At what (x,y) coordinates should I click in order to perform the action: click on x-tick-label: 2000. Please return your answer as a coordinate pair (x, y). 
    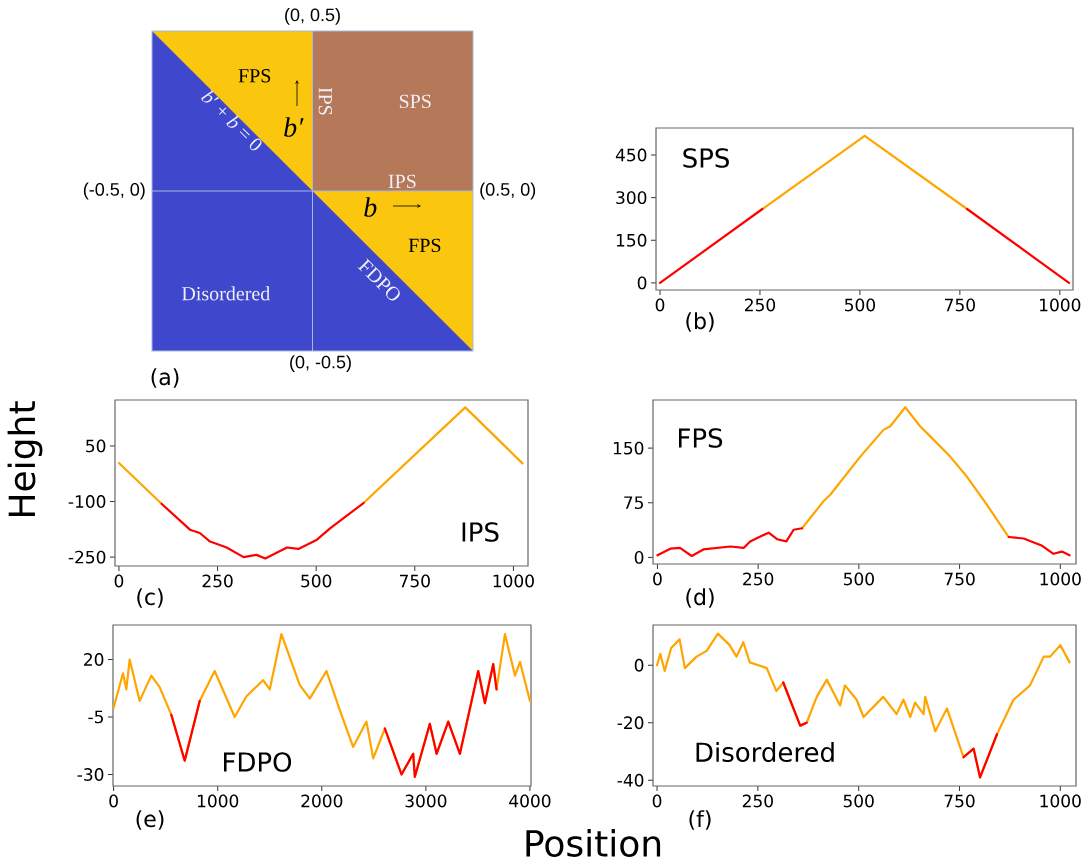
    Looking at the image, I should click on (322, 801).